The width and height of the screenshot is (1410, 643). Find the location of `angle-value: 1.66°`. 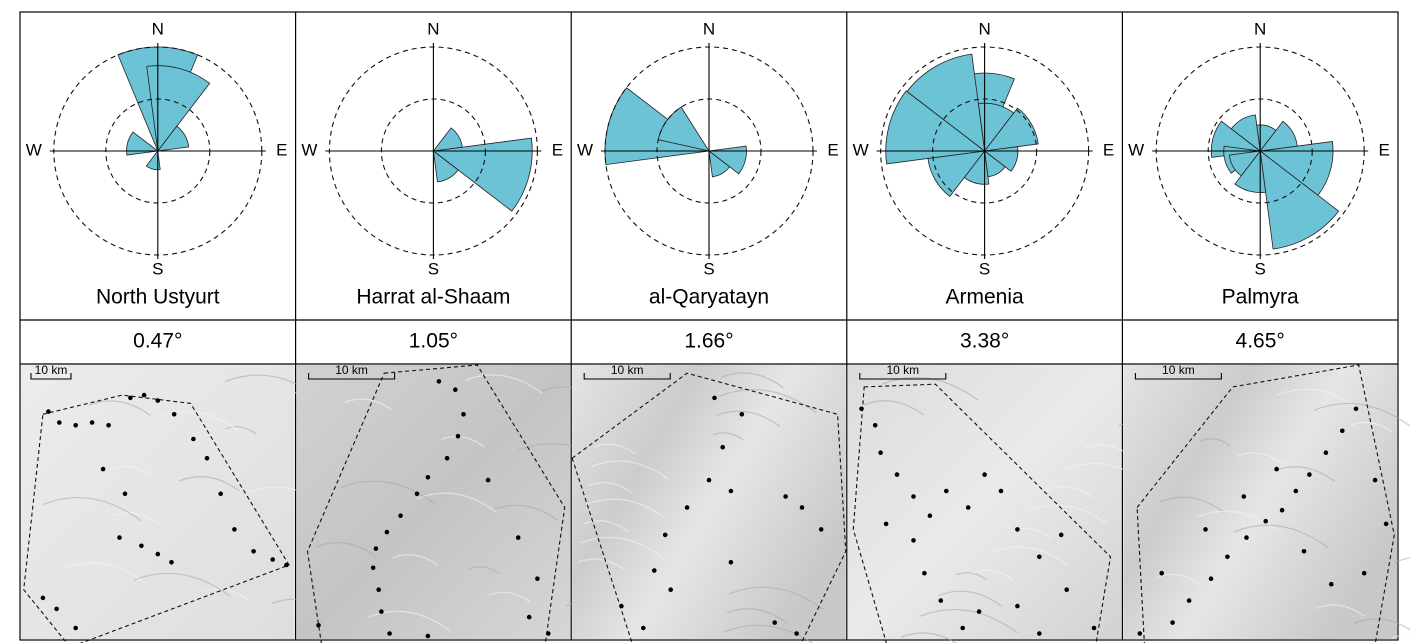

angle-value: 1.66° is located at coordinates (708, 341).